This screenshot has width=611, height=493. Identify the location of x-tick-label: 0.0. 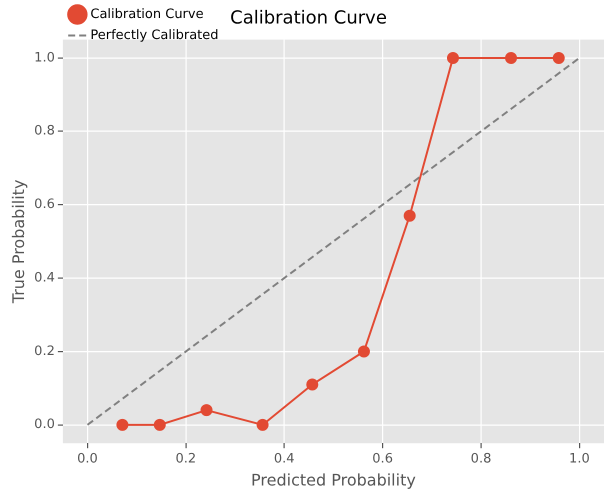
(87, 458).